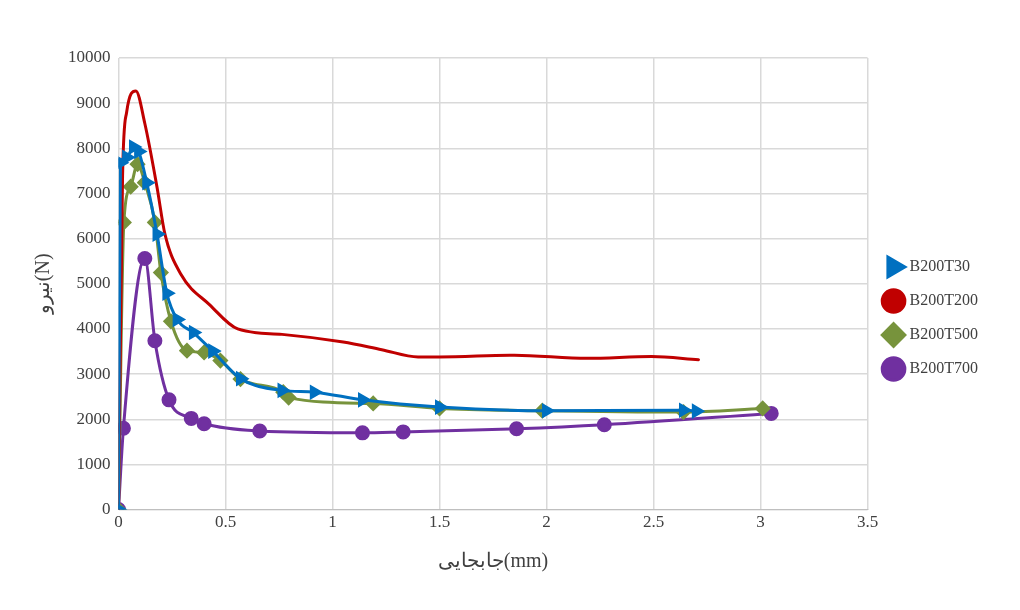 The width and height of the screenshot is (1020, 610). I want to click on x-tick-label: 2.5, so click(653, 522).